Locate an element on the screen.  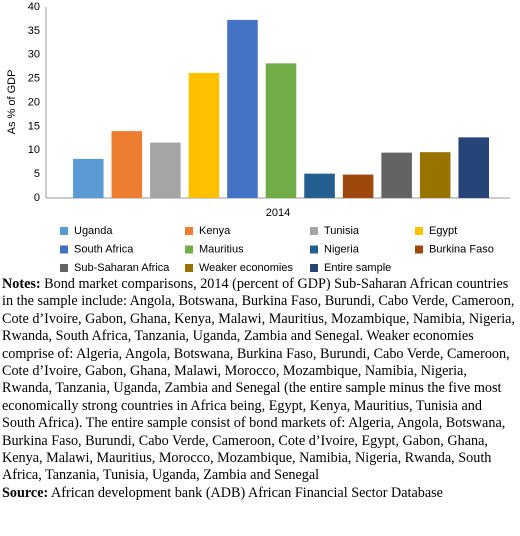
legend-label: South Africa is located at coordinates (104, 249).